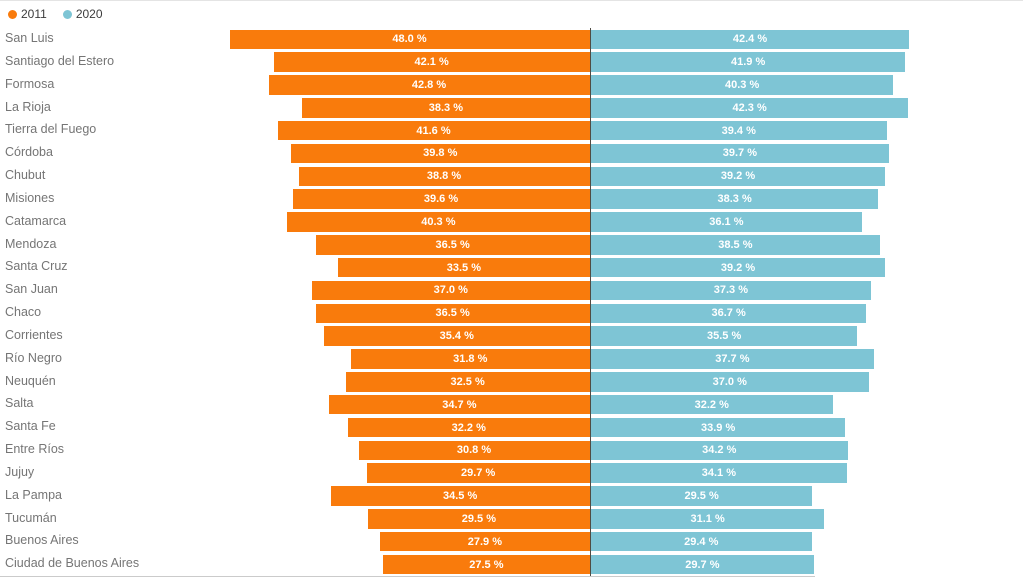 Image resolution: width=1023 pixels, height=583 pixels. I want to click on category-label: Córdoba, so click(29, 152).